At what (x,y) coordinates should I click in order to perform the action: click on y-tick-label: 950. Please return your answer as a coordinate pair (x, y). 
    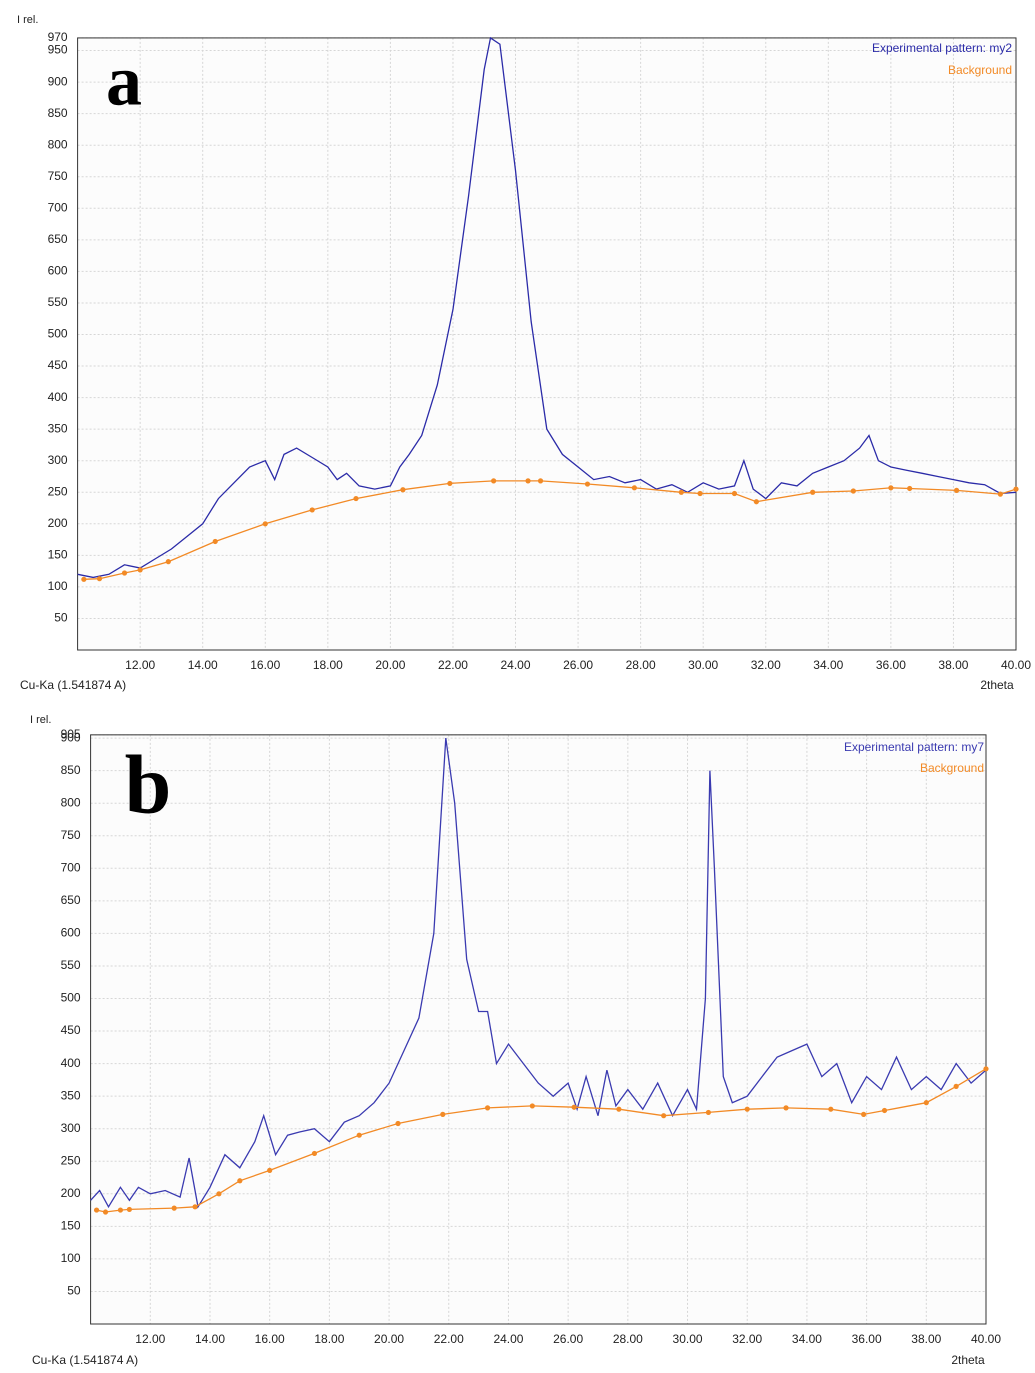
    Looking at the image, I should click on (58, 50).